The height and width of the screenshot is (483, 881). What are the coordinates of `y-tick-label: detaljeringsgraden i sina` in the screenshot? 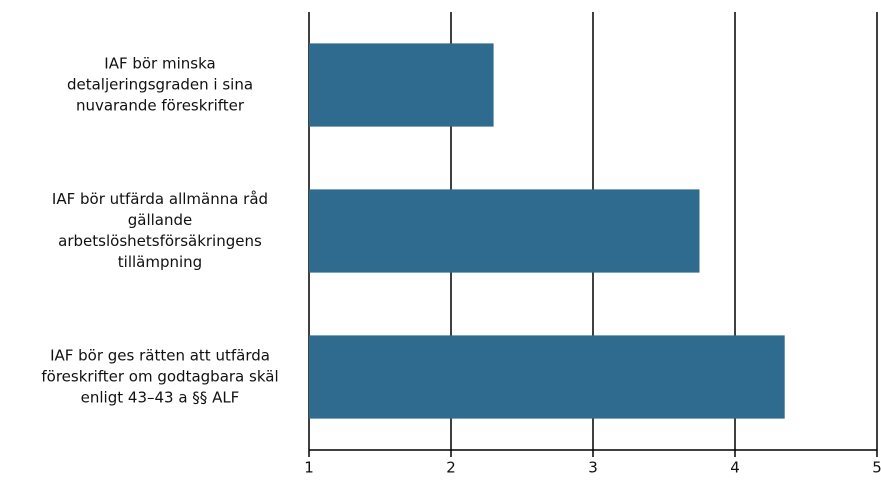 It's located at (160, 85).